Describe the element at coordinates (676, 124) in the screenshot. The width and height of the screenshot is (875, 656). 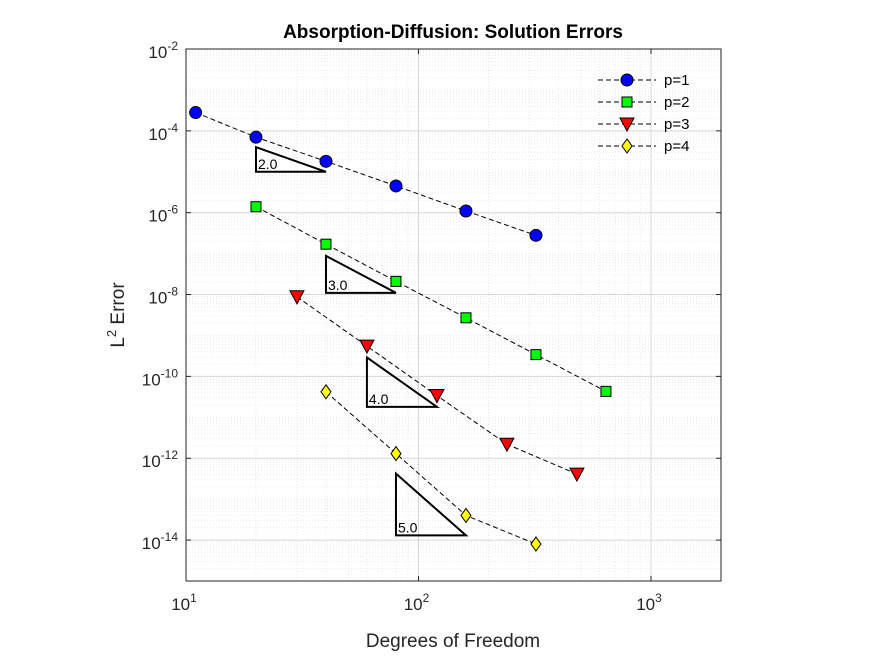
I see `legend-label: p=3` at that location.